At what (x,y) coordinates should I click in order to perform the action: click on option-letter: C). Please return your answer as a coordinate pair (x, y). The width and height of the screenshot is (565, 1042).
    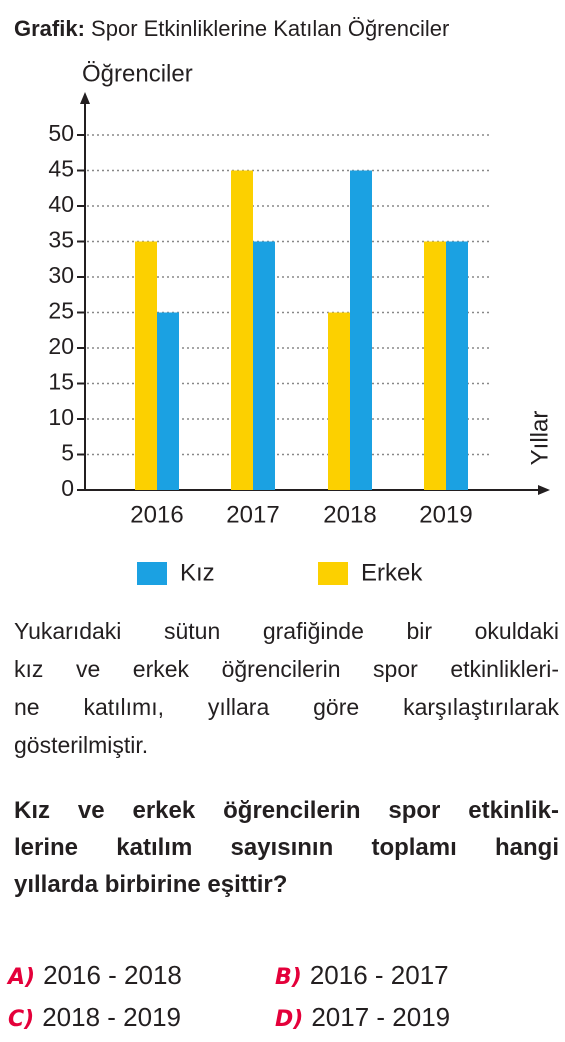
    Looking at the image, I should click on (21, 1019).